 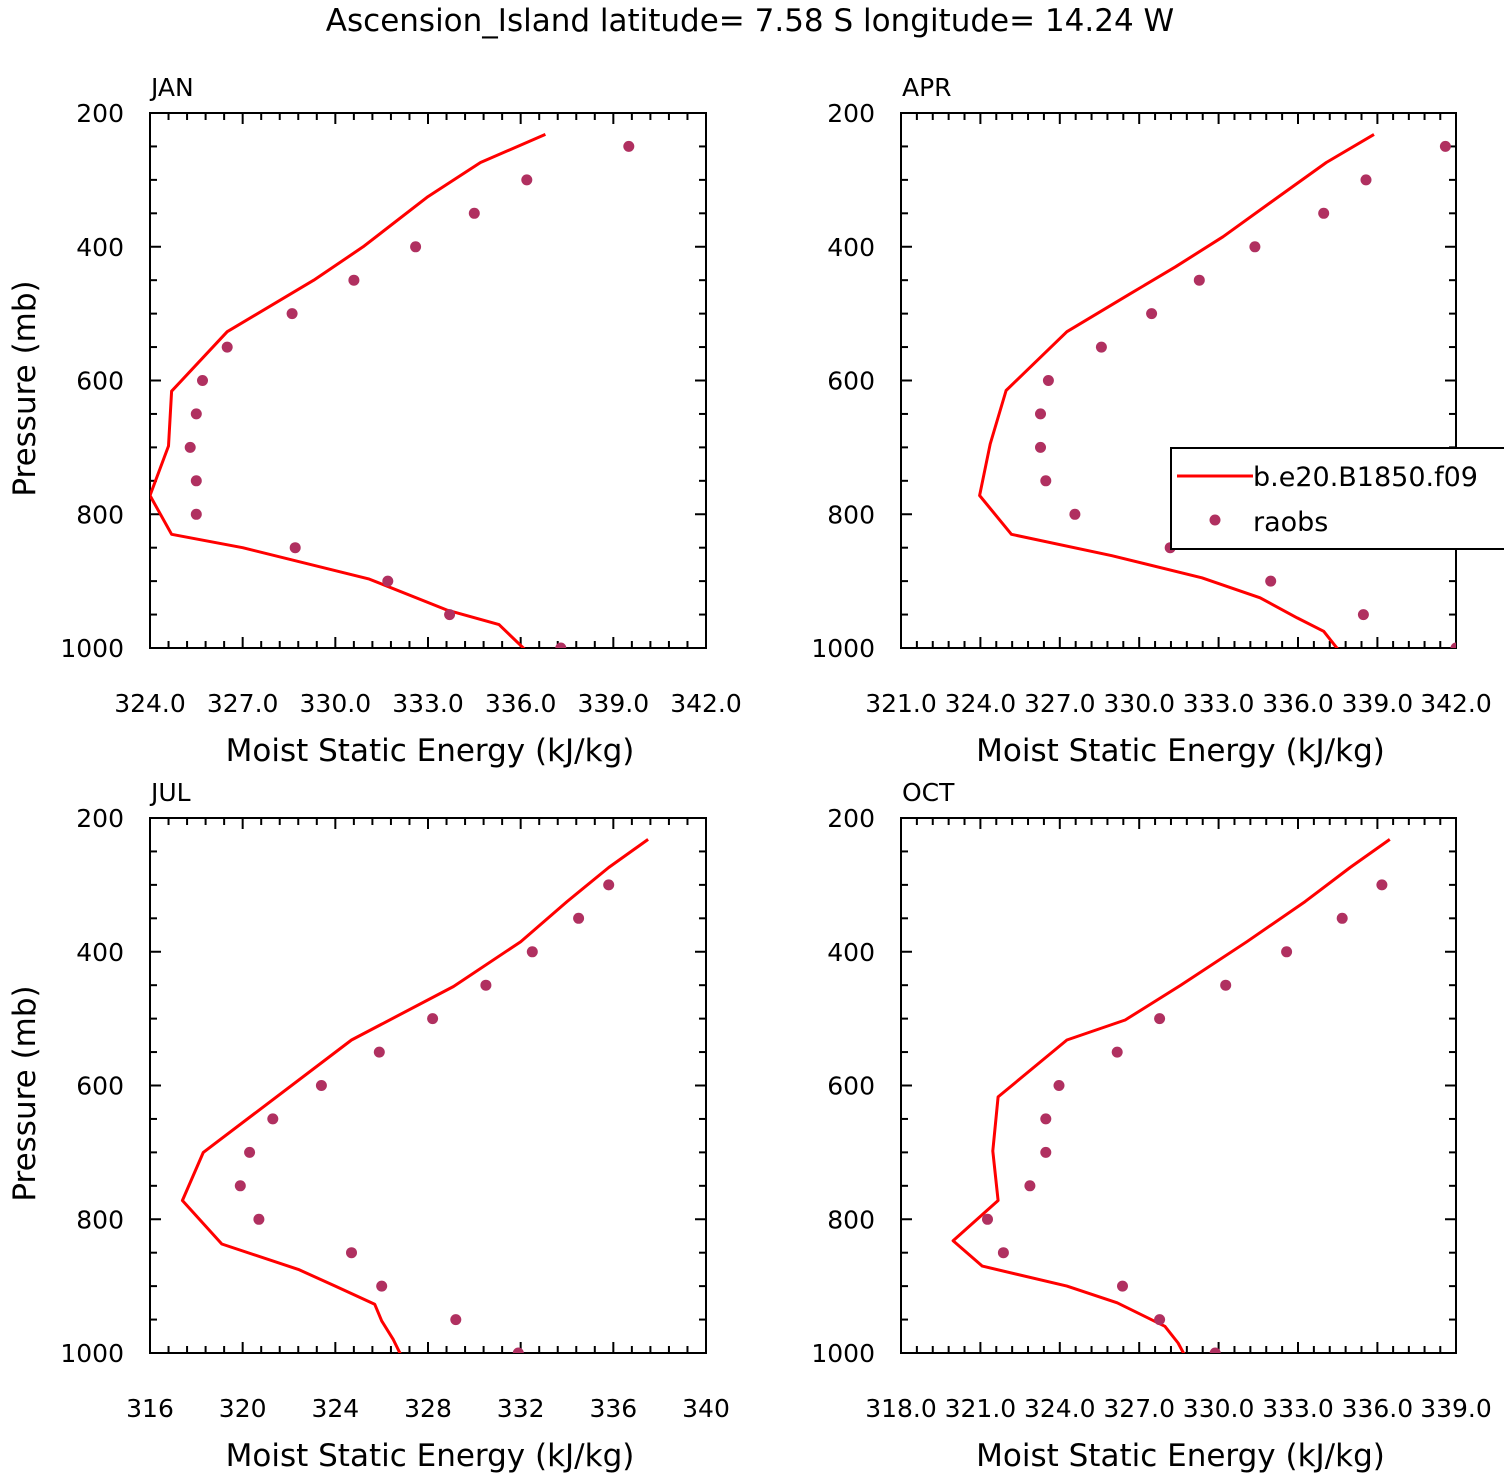 I want to click on legend-obs-label: raobs, so click(x=1290, y=522).